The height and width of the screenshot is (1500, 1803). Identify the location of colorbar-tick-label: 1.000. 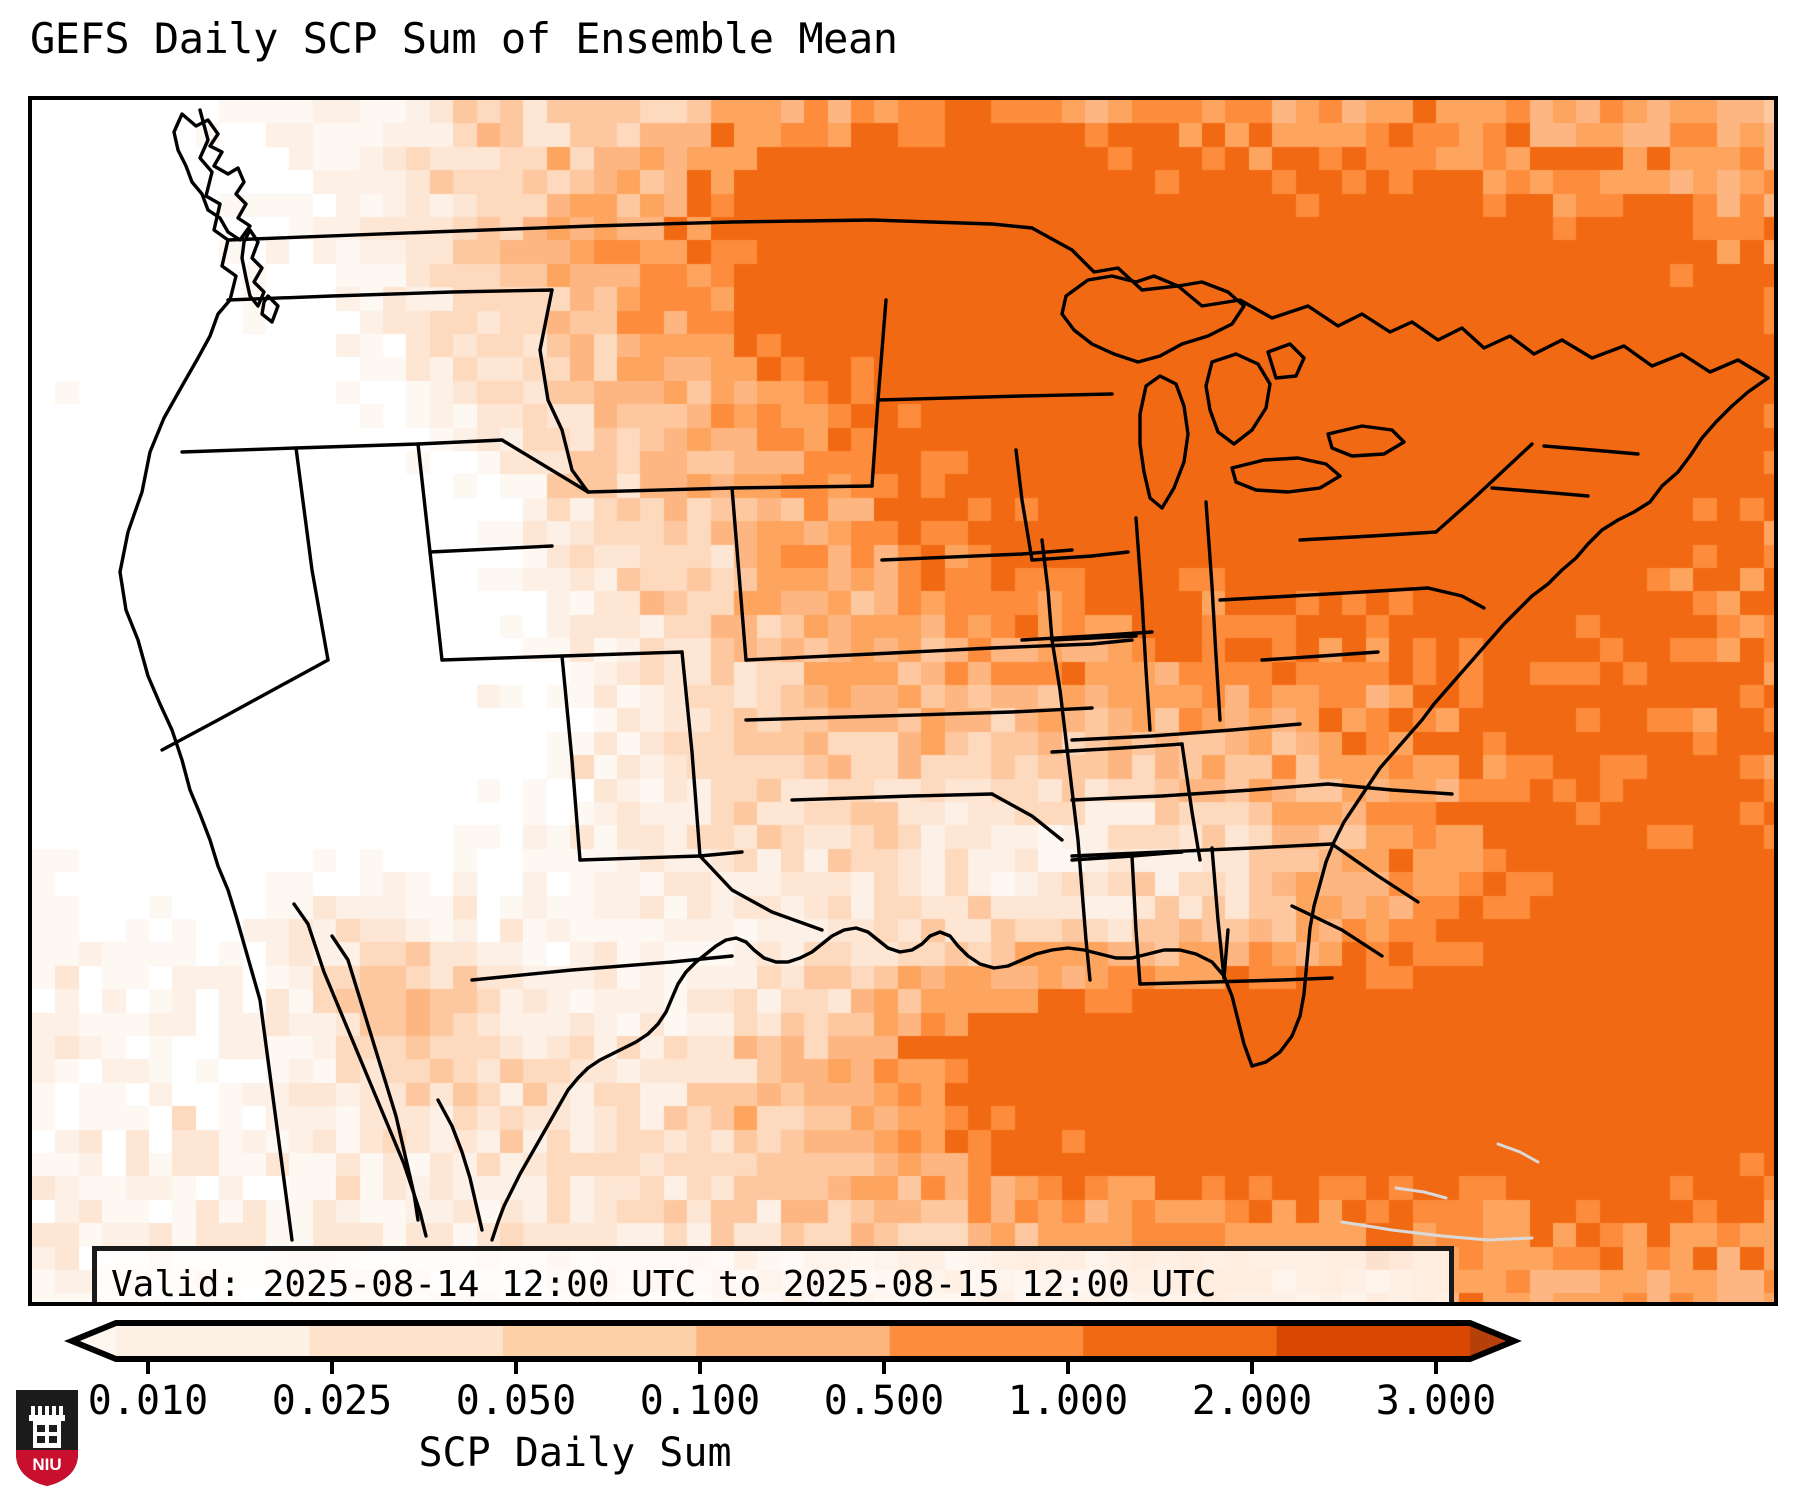
(1068, 1401).